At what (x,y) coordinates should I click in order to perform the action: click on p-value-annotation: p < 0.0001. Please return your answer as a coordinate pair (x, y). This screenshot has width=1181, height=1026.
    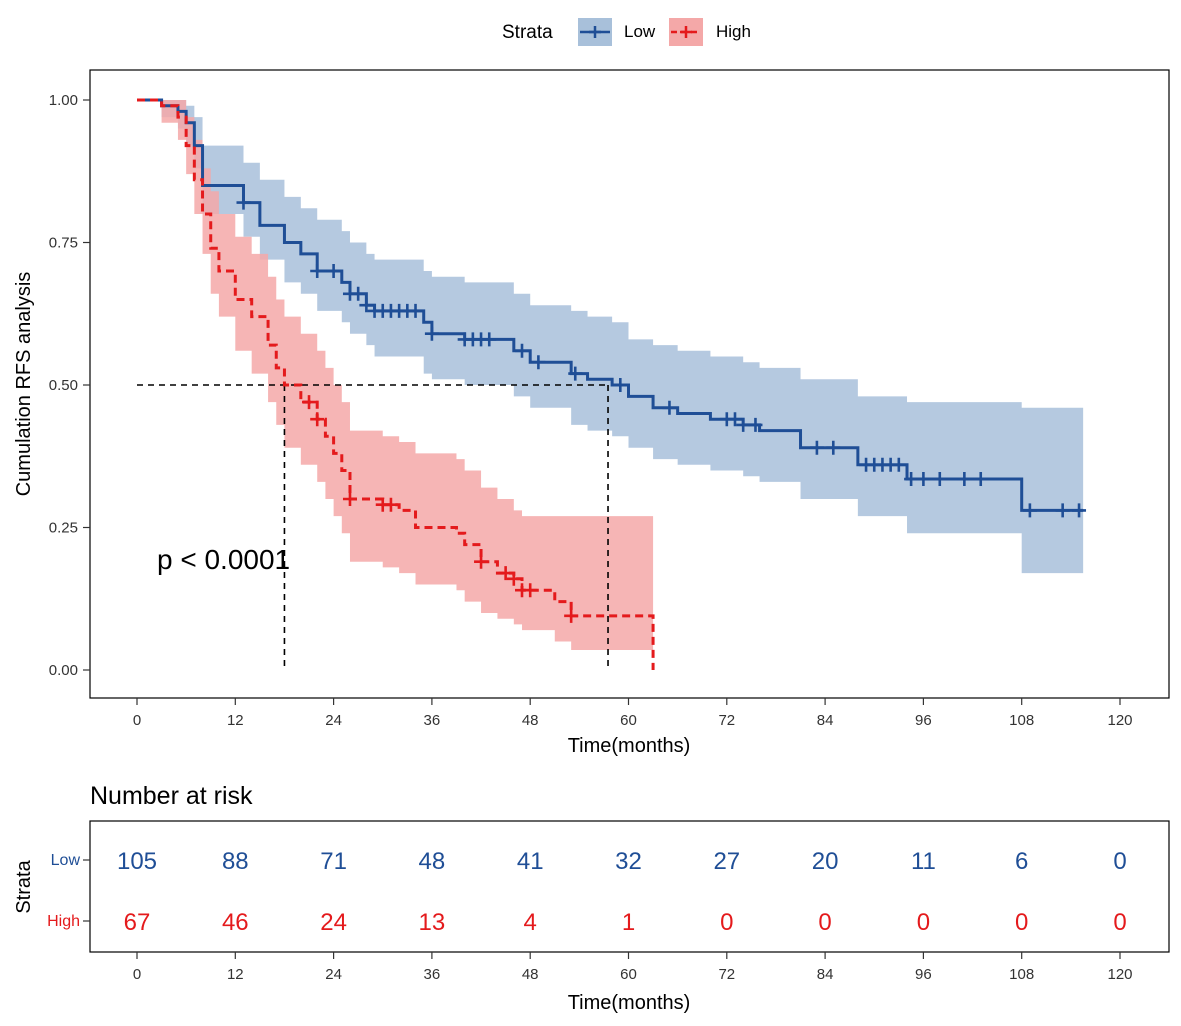
    Looking at the image, I should click on (223, 559).